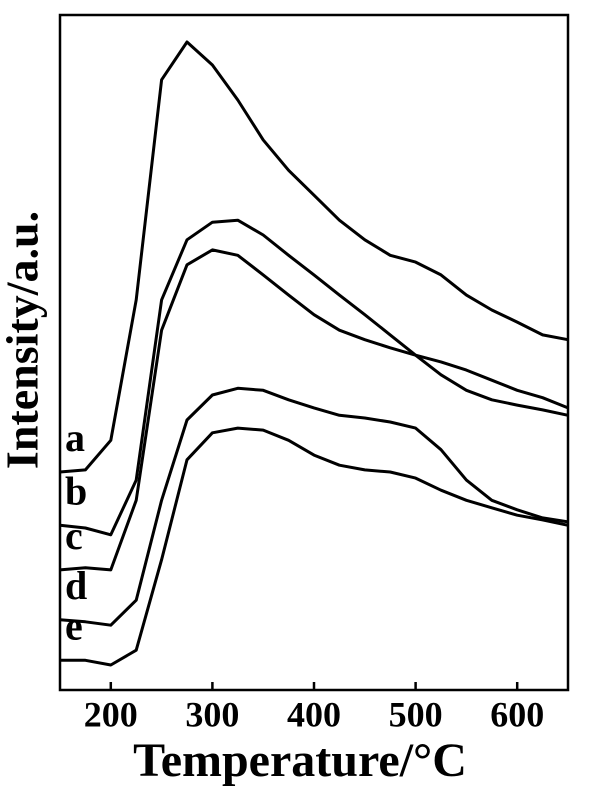  I want to click on y-axis-label: Intensity/a.u., so click(24, 340).